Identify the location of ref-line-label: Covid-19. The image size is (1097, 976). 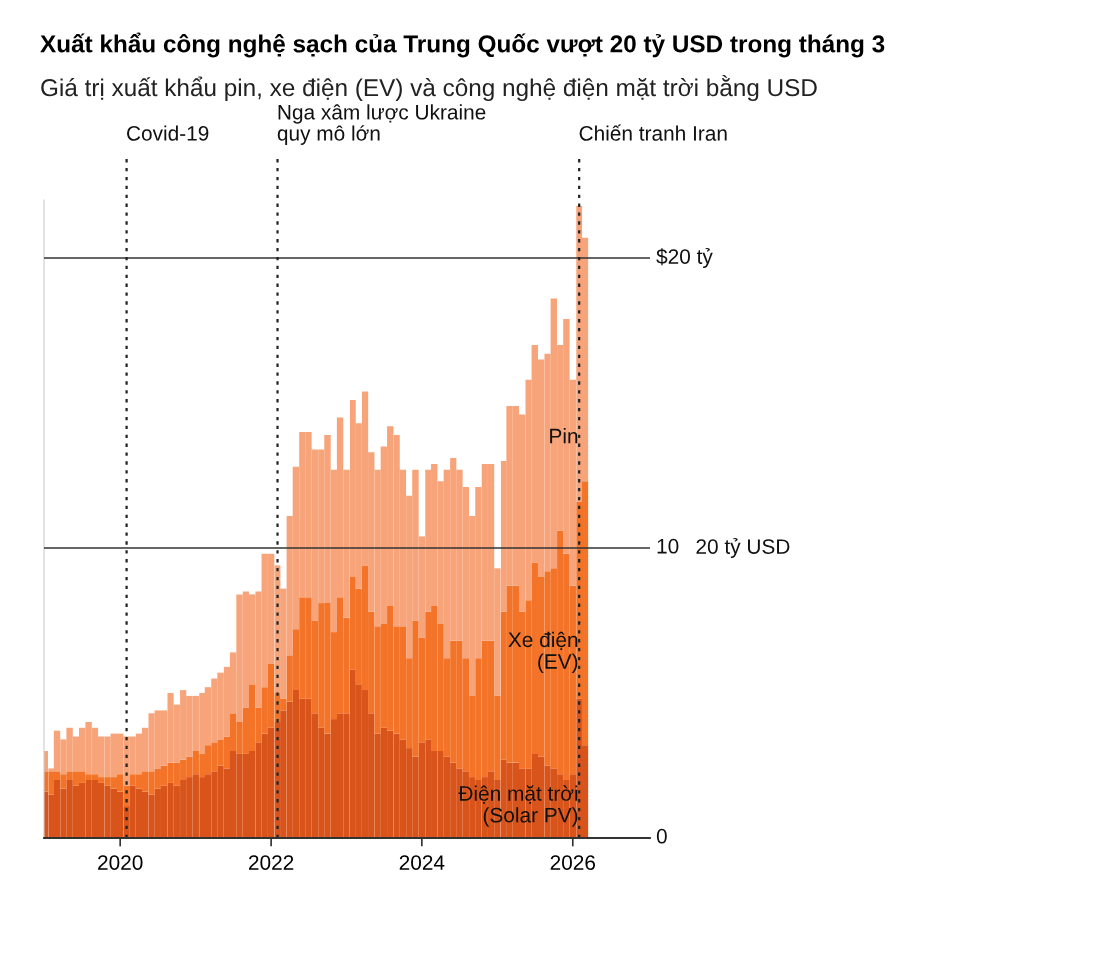
(168, 133).